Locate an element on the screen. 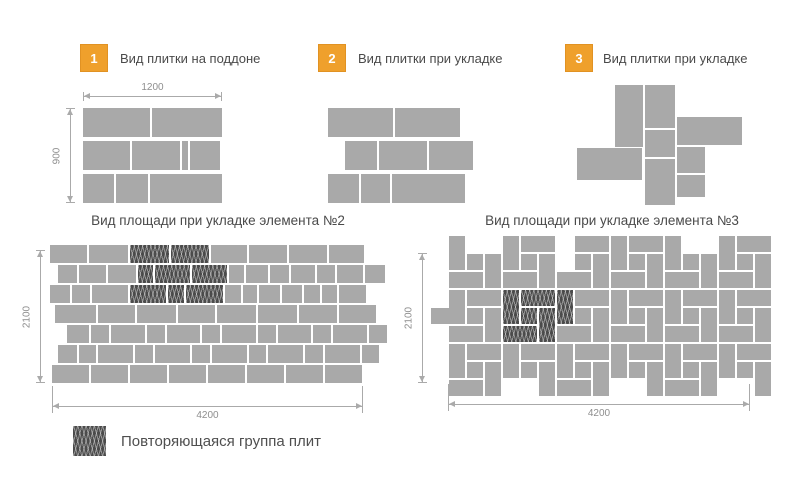  step-2-badge: 2 is located at coordinates (332, 58).